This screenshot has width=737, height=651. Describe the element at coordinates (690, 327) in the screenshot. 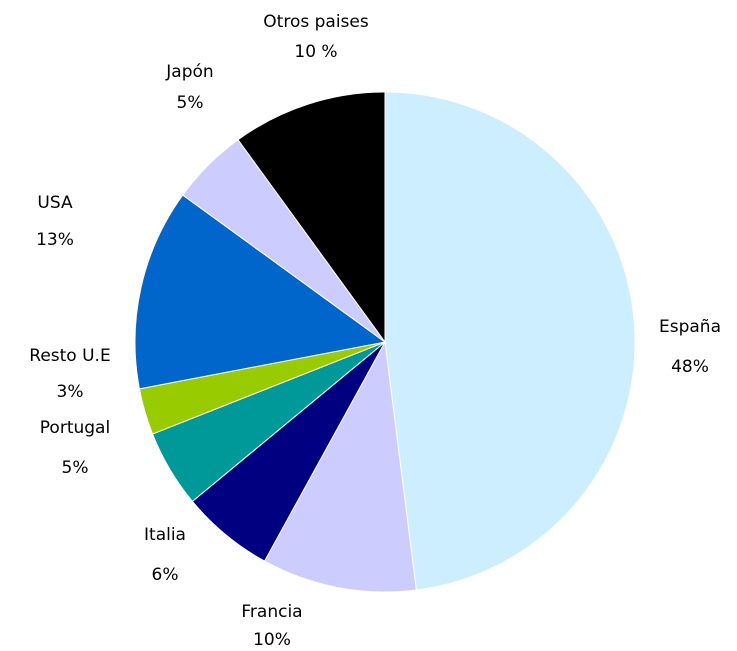

I see `slice-label: España` at that location.